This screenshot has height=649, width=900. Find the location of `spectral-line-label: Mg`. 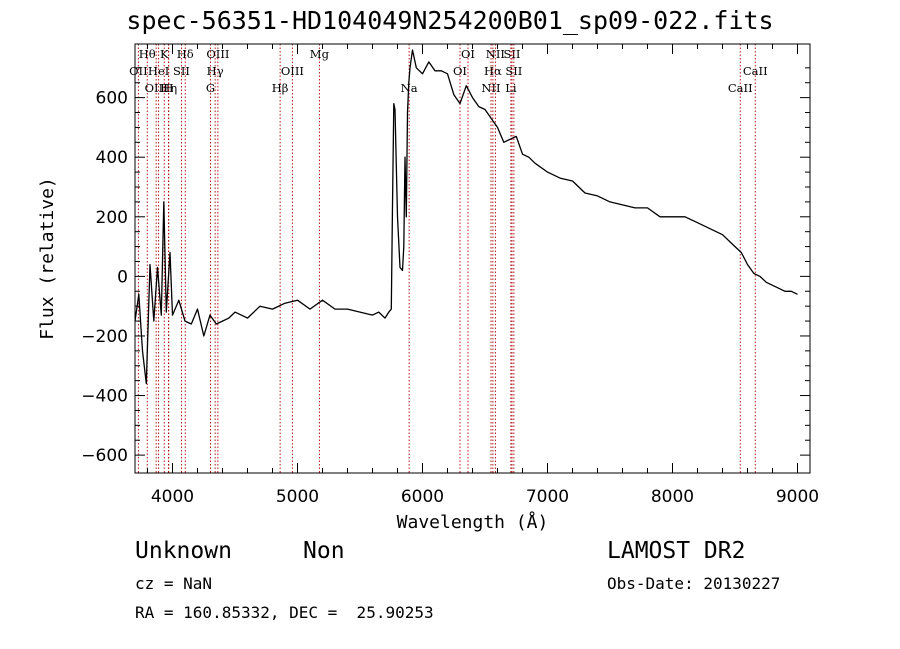

spectral-line-label: Mg is located at coordinates (320, 54).